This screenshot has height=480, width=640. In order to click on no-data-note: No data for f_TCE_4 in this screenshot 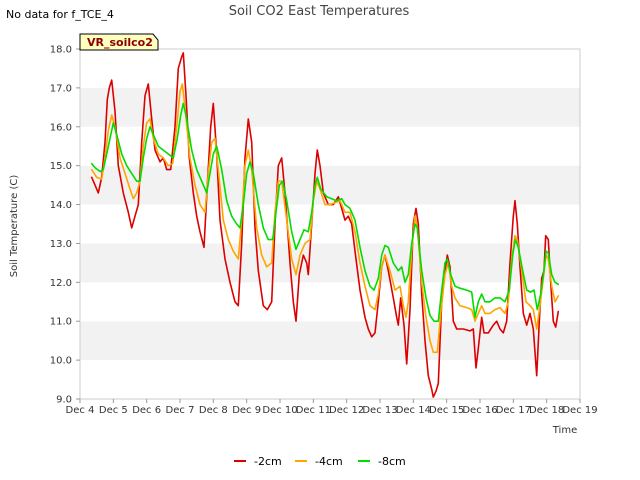, I will do `click(60, 14)`.